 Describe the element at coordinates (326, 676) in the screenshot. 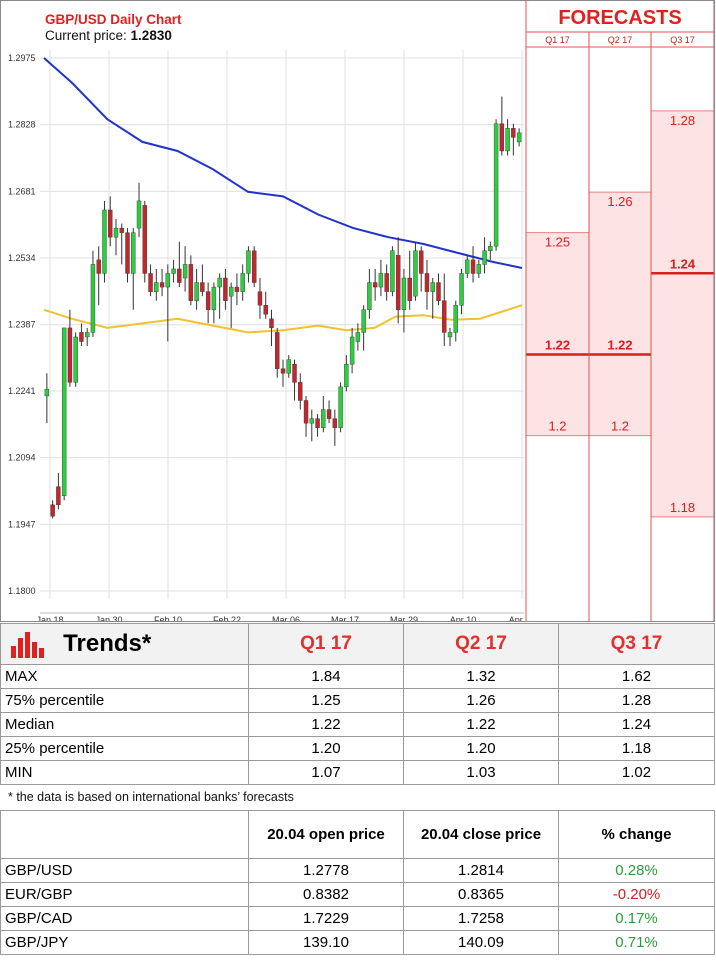

I see `trends-cell: 1.84` at that location.